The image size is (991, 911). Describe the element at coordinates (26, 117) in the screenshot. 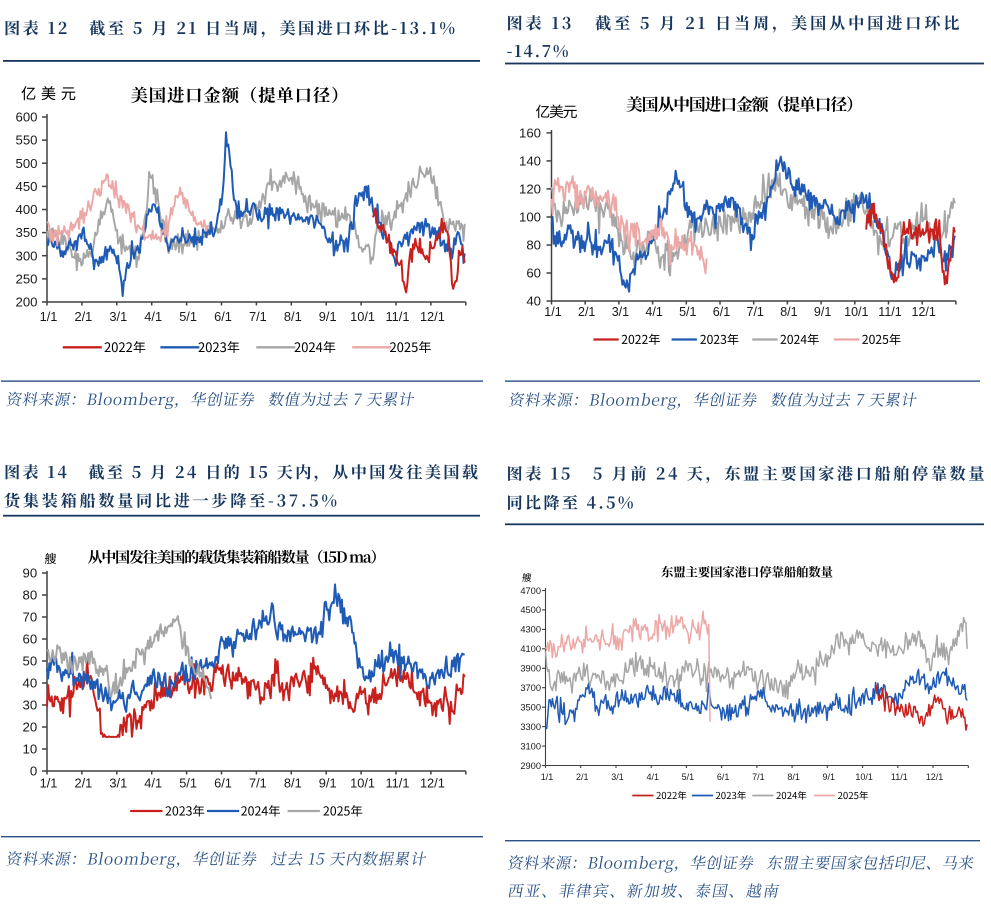

I see `svg-text: 600` at that location.